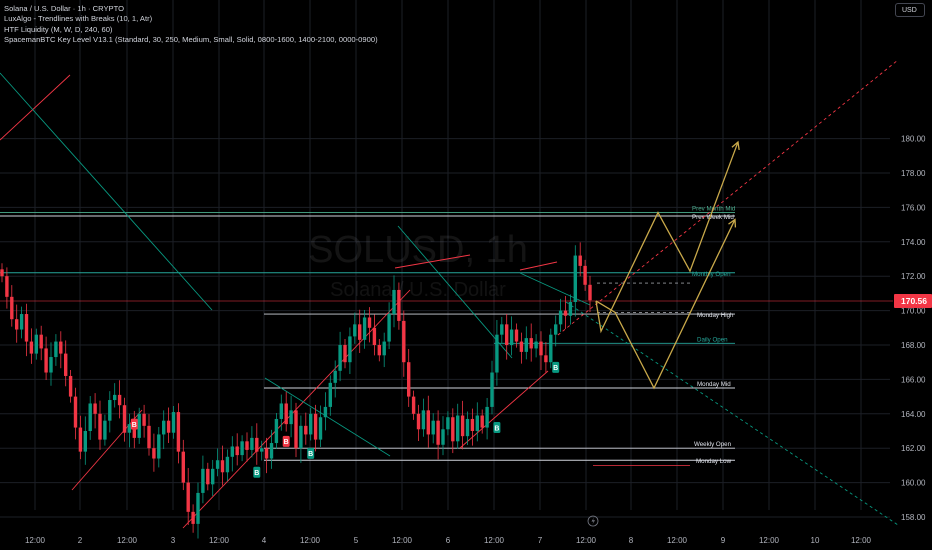  Describe the element at coordinates (593, 521) in the screenshot. I see `time-axis-icon` at that location.